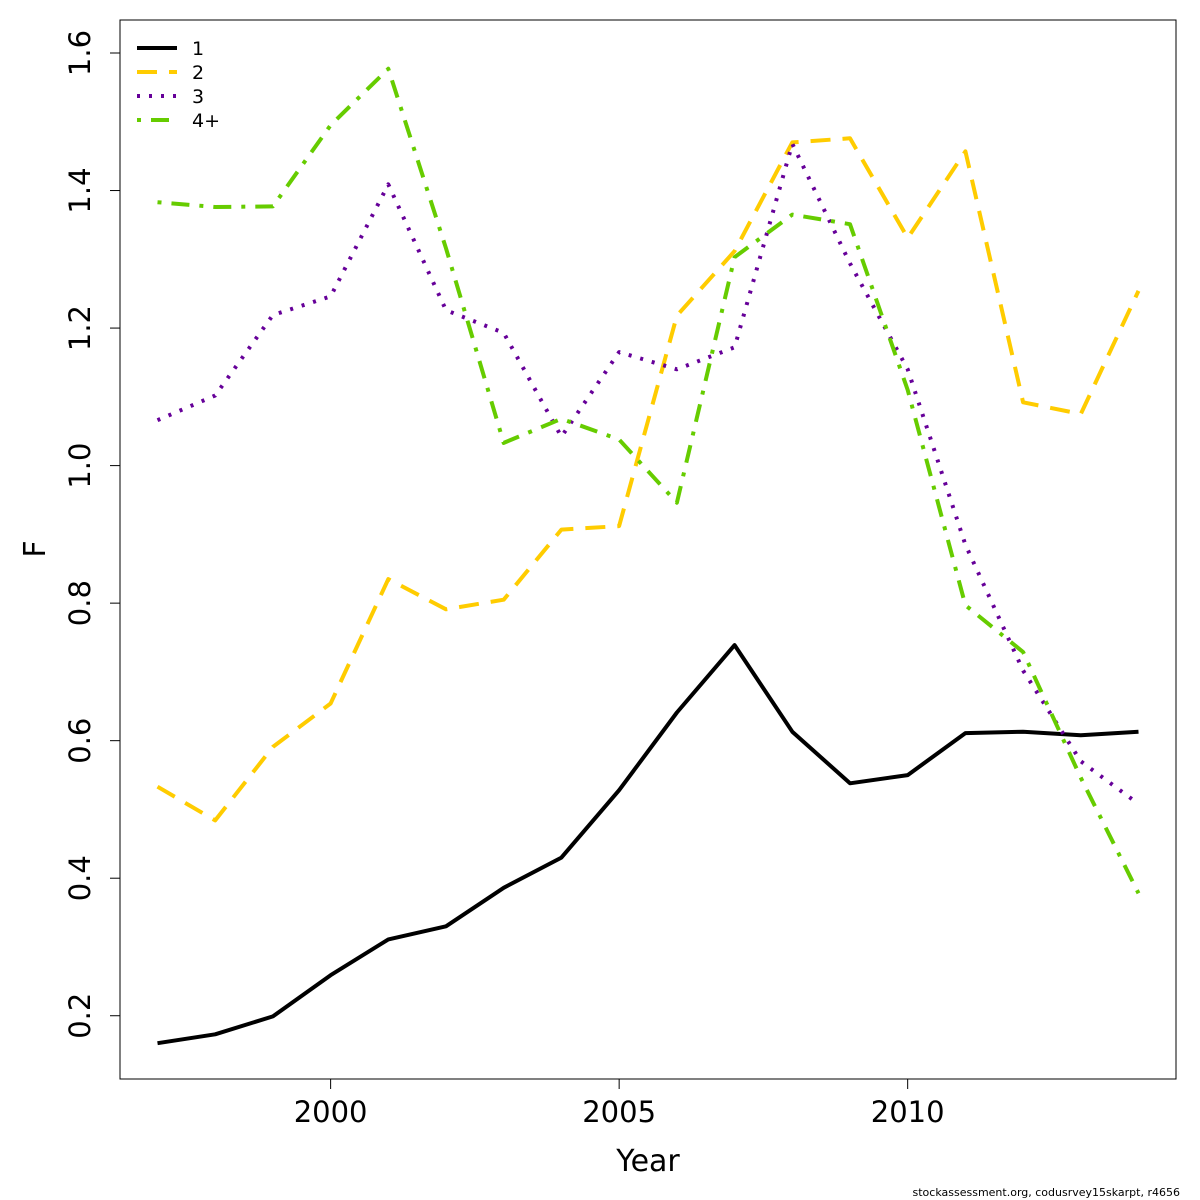  What do you see at coordinates (80, 1016) in the screenshot?
I see `y-tick-label: 0.2` at bounding box center [80, 1016].